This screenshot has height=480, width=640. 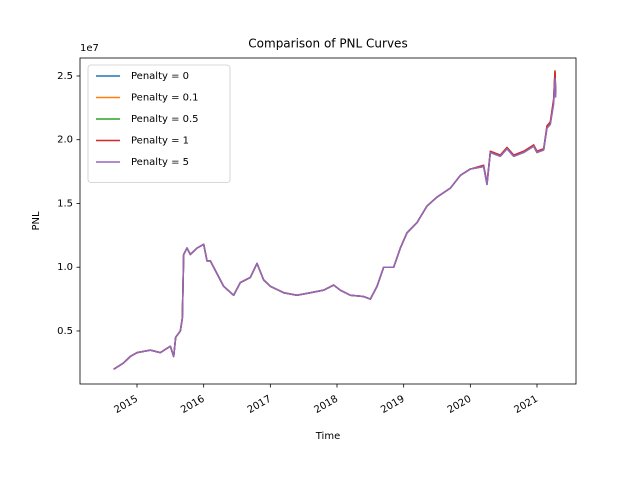 I want to click on legend-box, so click(x=159, y=123).